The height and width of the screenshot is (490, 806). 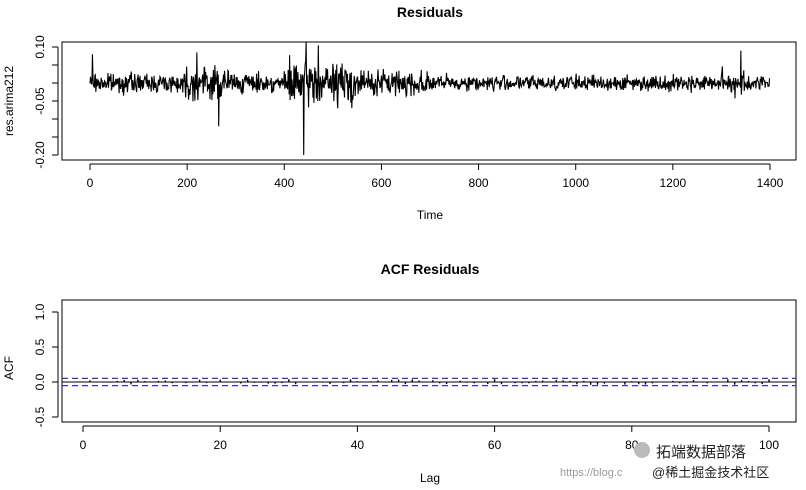 I want to click on residuals-y-axis: -0.20 -0.05 0.10, so click(x=46, y=102).